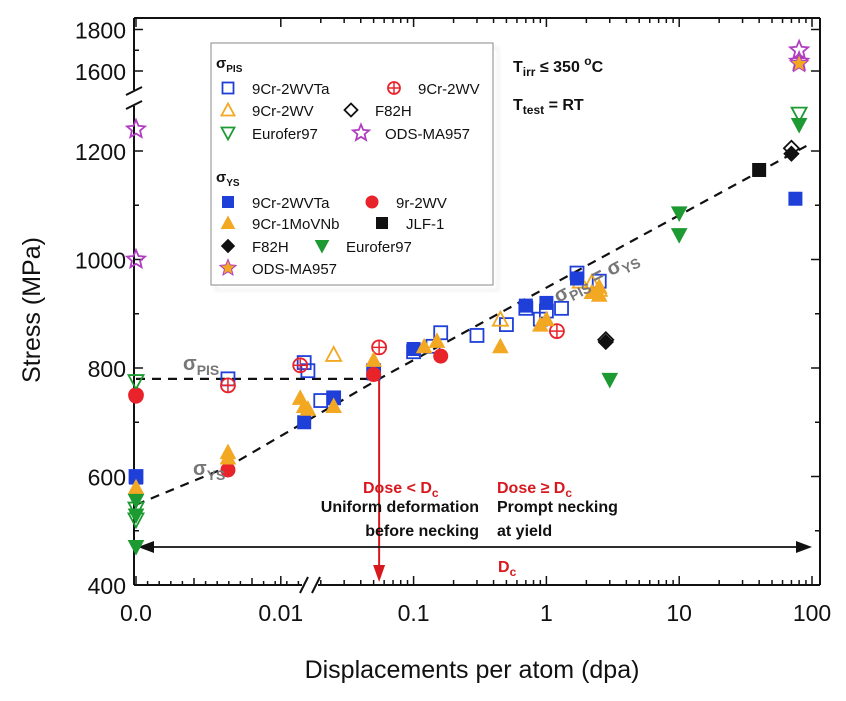 This screenshot has width=846, height=701. I want to click on condition-test: Ttest = RT, so click(548, 107).